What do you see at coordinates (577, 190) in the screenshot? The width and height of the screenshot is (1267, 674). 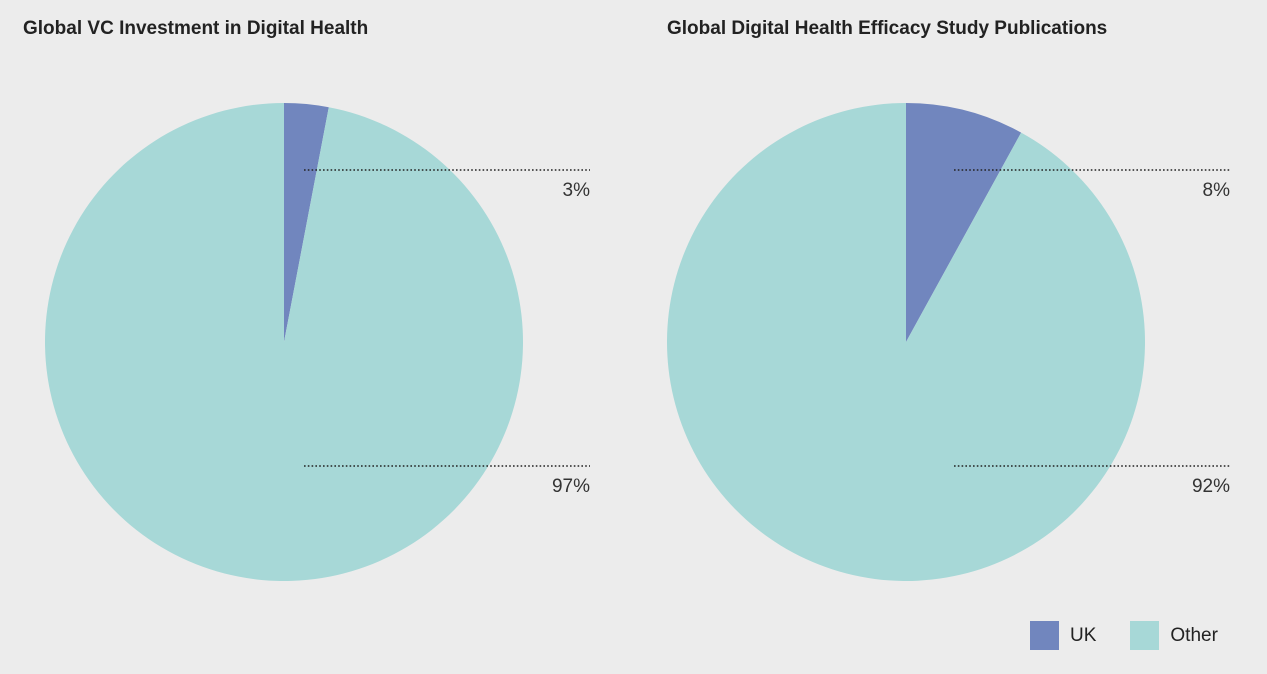 I see `data-label-uk-0: 3%` at bounding box center [577, 190].